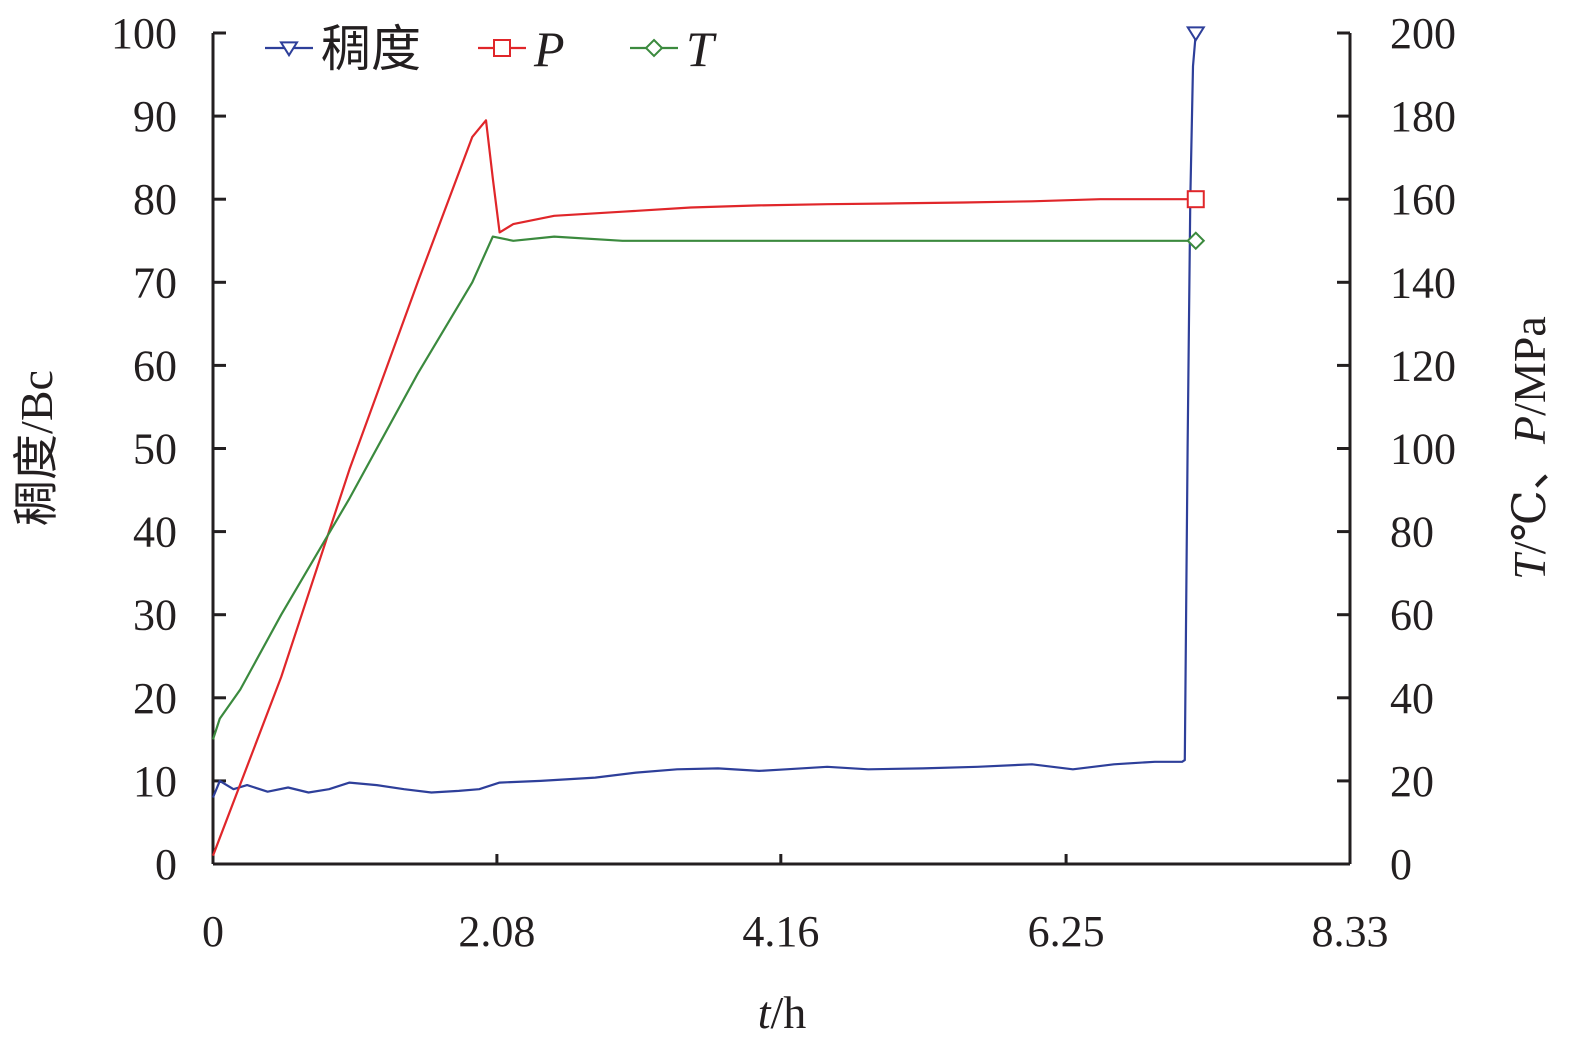 The height and width of the screenshot is (1051, 1575). What do you see at coordinates (1066, 931) in the screenshot?
I see `x-tick-label: 6.25` at bounding box center [1066, 931].